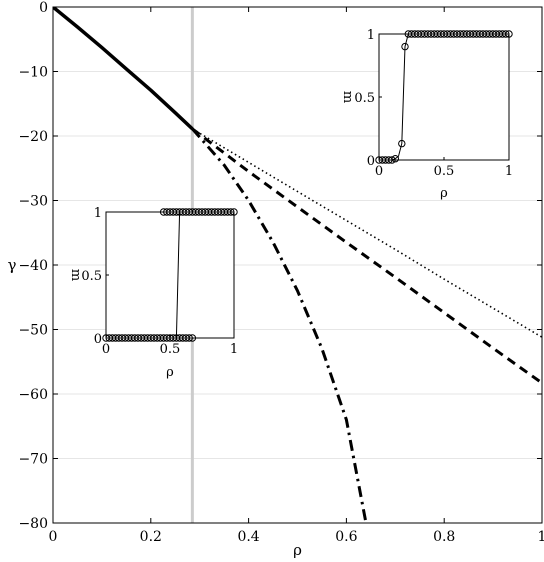 The height and width of the screenshot is (562, 544). I want to click on inset-top-right-x-tick-label: 0.5, so click(444, 171).